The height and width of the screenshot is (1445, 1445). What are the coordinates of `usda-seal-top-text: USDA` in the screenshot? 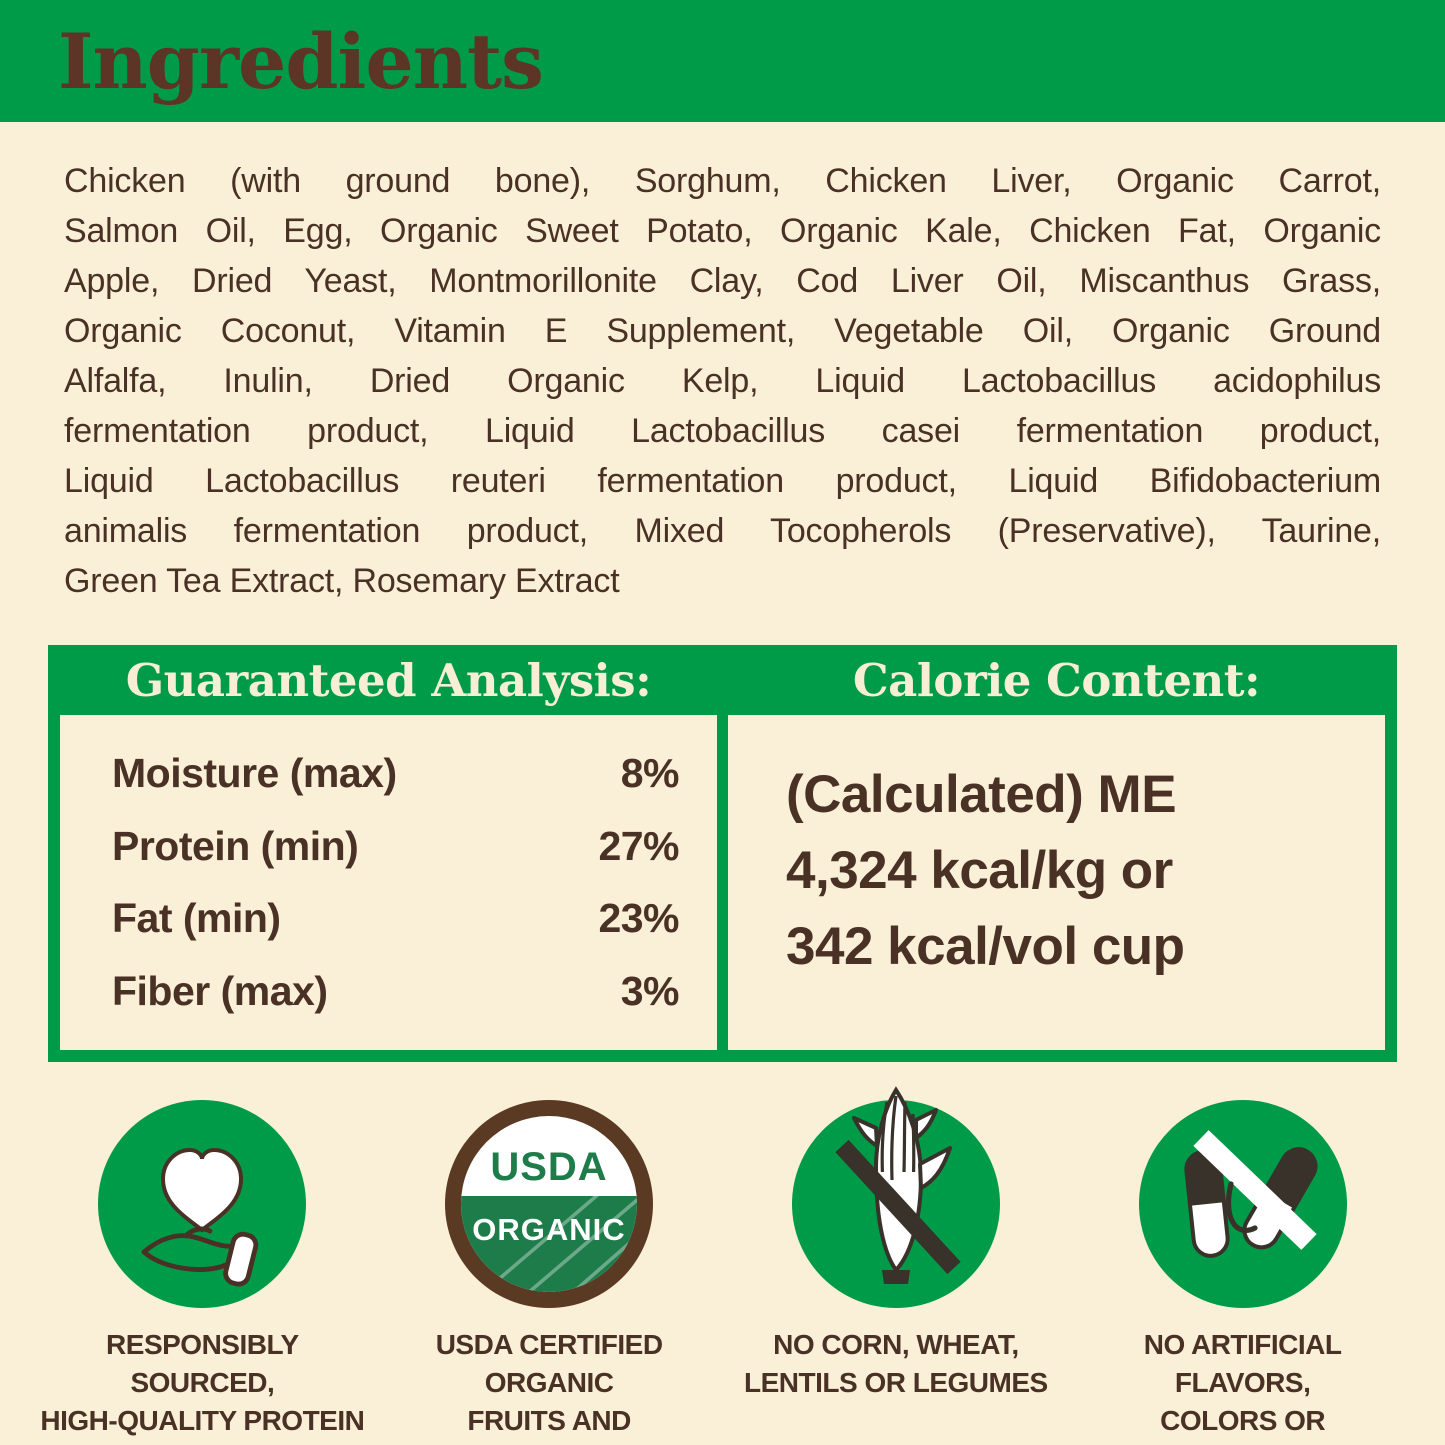 It's located at (548, 1167).